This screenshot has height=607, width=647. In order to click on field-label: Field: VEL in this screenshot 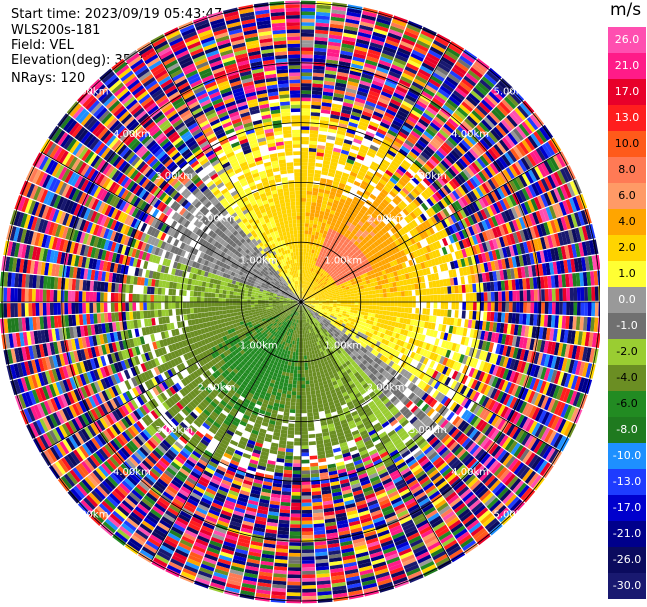, I will do `click(42, 45)`.